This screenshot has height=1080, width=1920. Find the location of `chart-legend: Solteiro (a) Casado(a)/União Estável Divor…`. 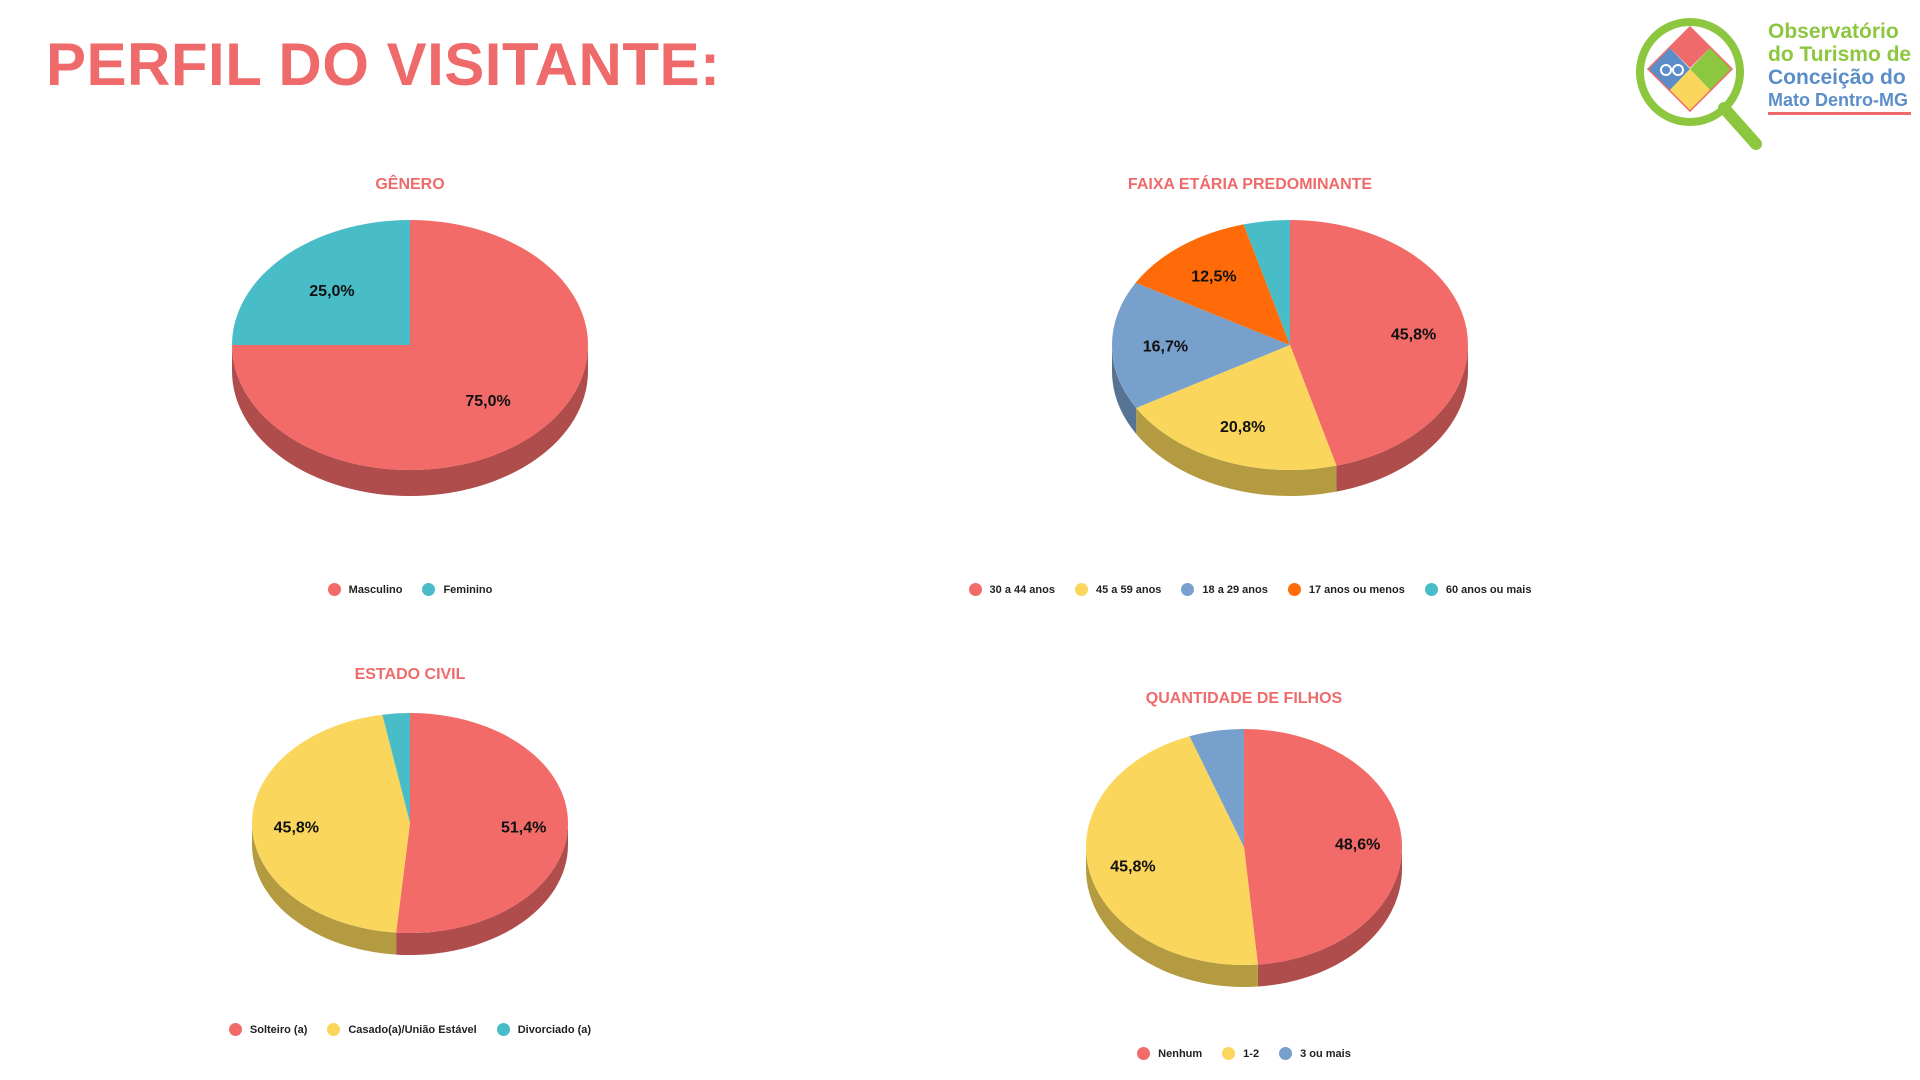

chart-legend: Solteiro (a) Casado(a)/União Estável Divor… is located at coordinates (410, 1029).